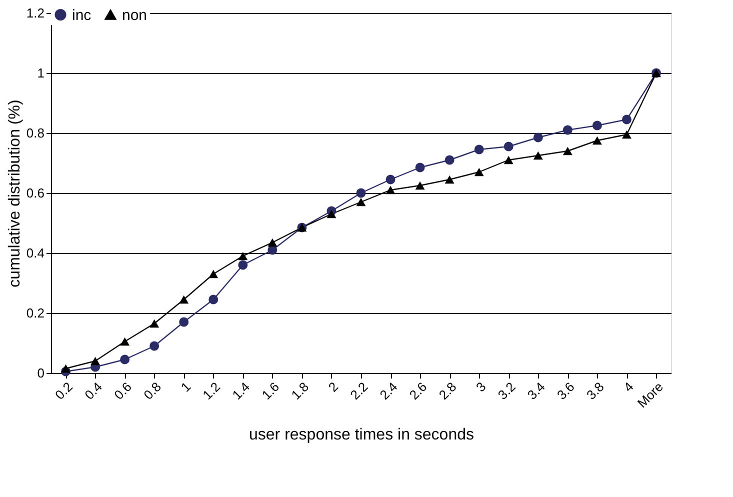 The image size is (733, 497). Describe the element at coordinates (448, 390) in the screenshot. I see `x-tick-label: 2.8` at that location.